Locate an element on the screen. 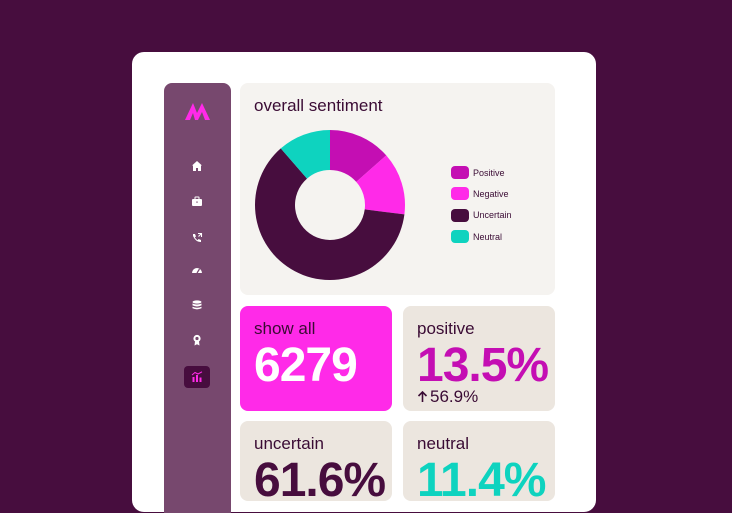 Image resolution: width=732 pixels, height=513 pixels. sidebar-item-home is located at coordinates (197, 166).